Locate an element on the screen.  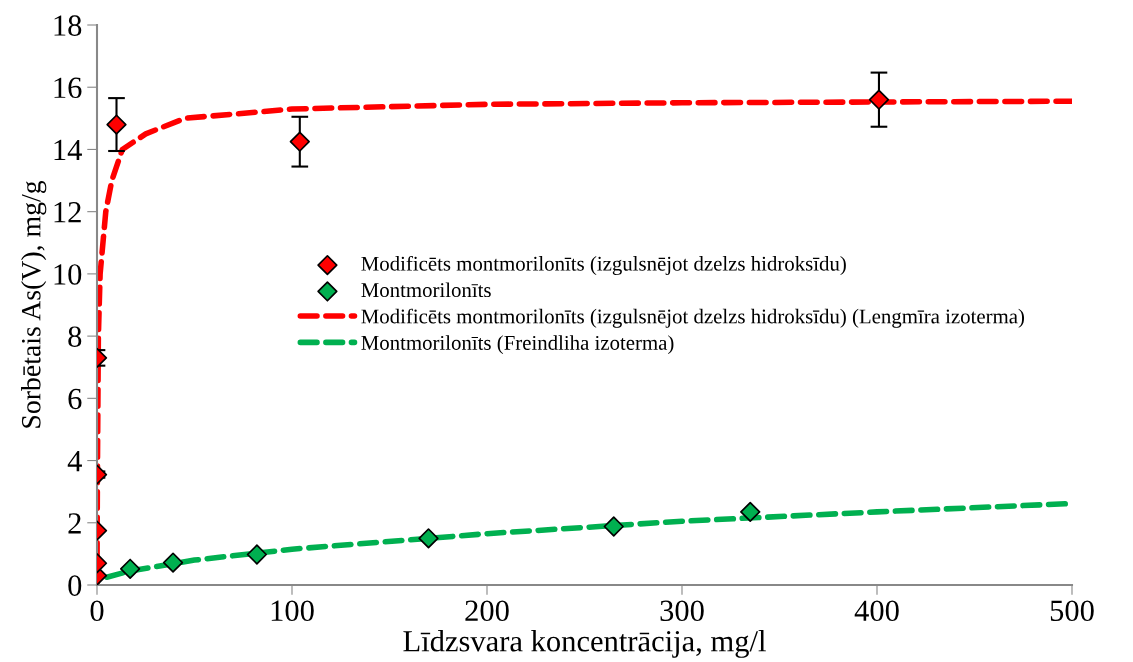
y-tick-label: 10 is located at coordinates (68, 274).